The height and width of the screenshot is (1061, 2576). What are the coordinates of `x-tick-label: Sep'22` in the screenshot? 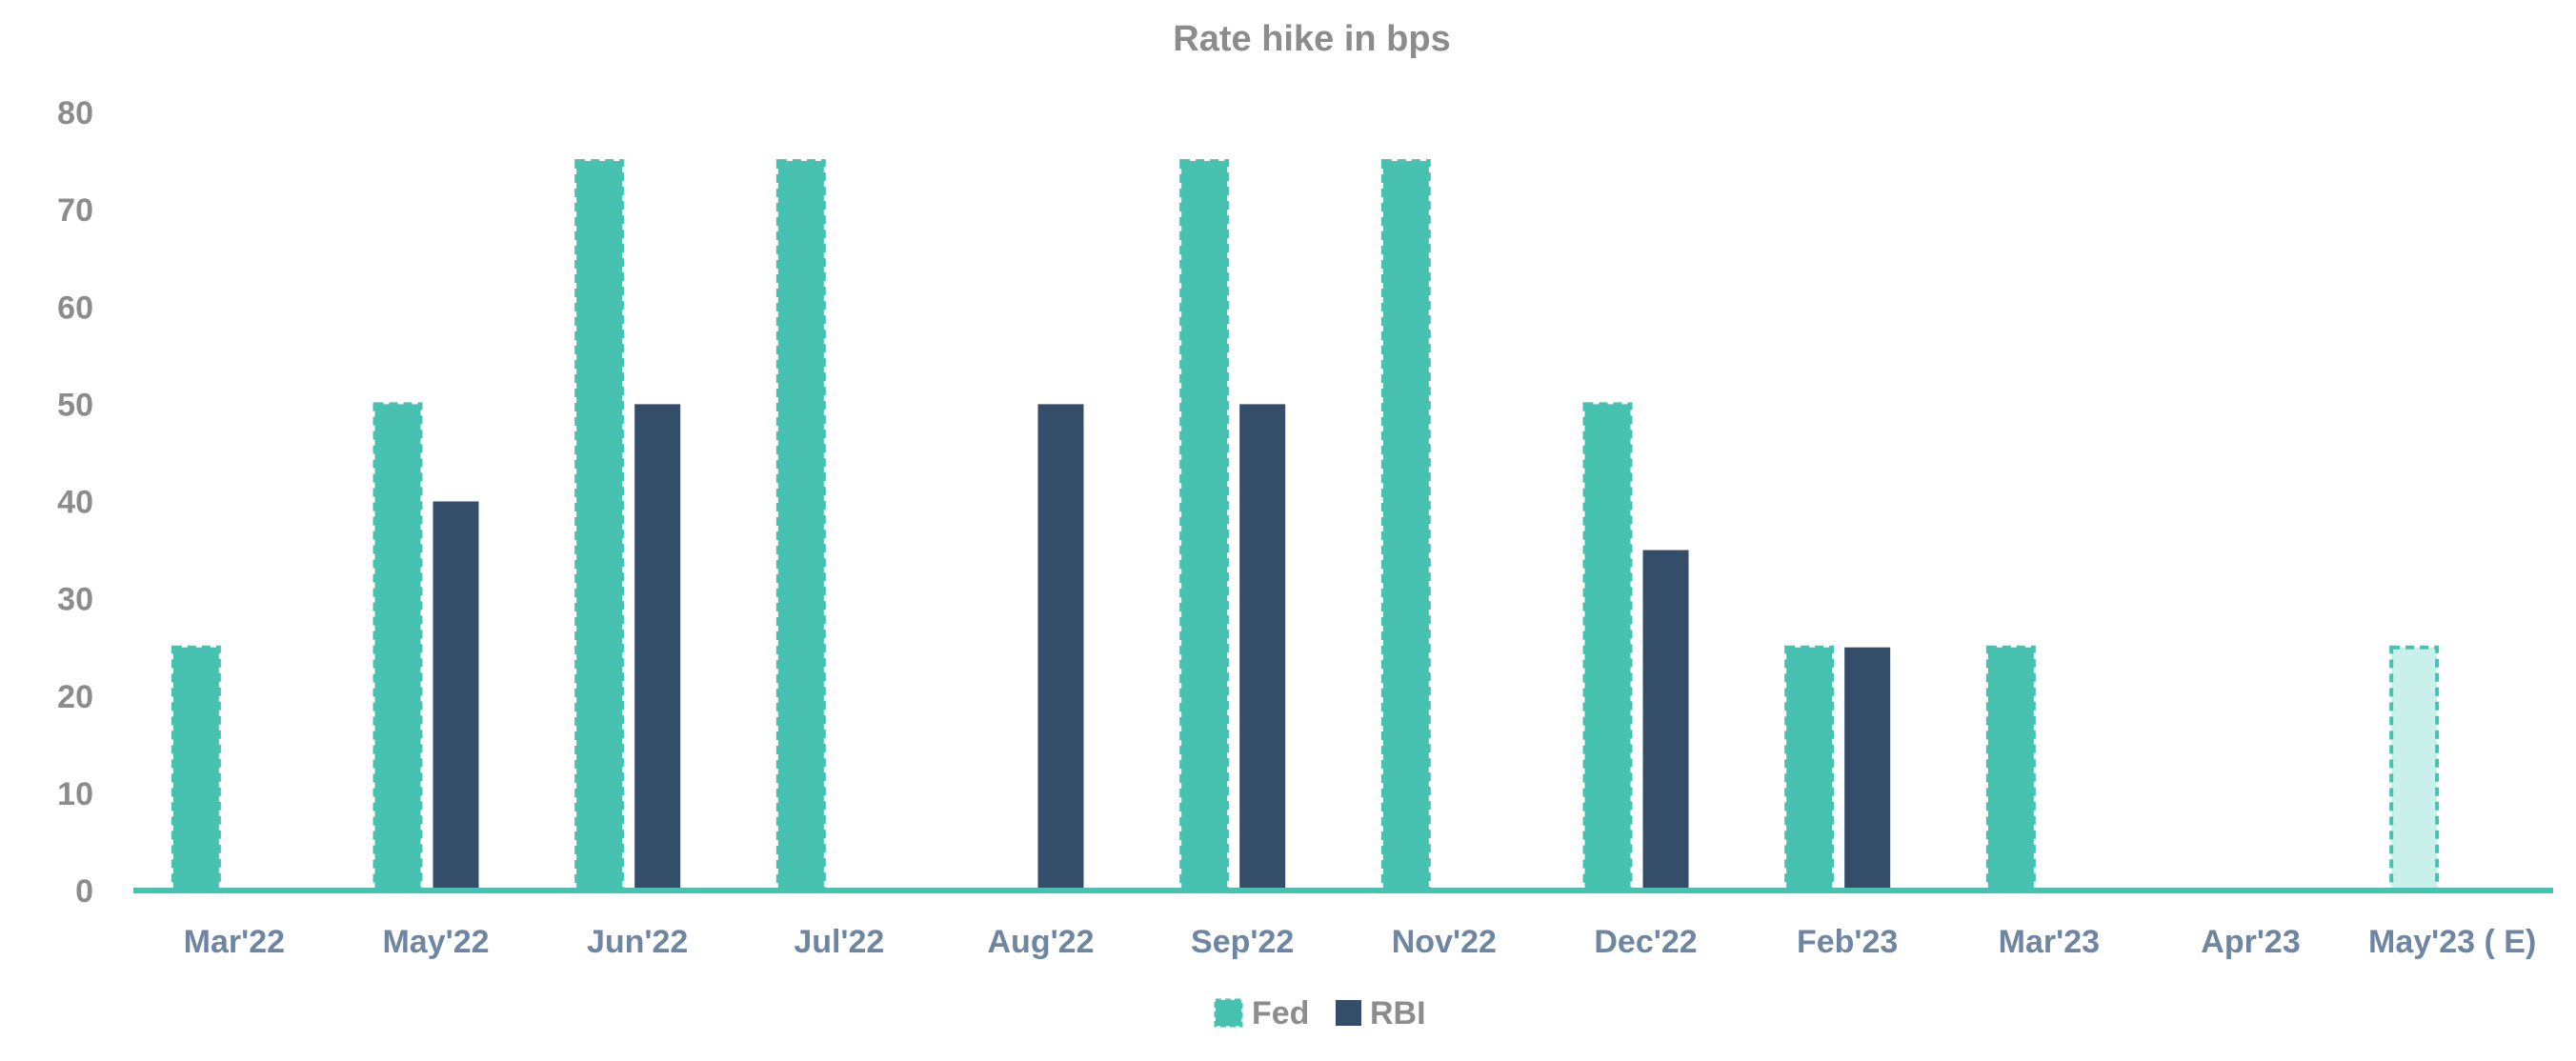 It's located at (1242, 942).